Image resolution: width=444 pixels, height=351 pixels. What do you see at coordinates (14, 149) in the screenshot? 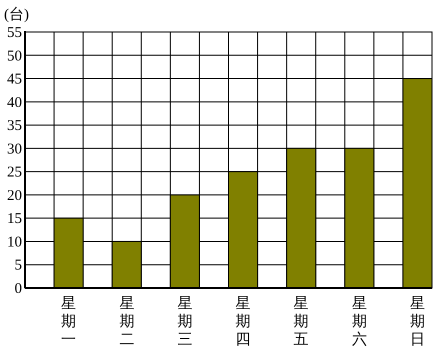
I see `y-tick-label: 30` at bounding box center [14, 149].